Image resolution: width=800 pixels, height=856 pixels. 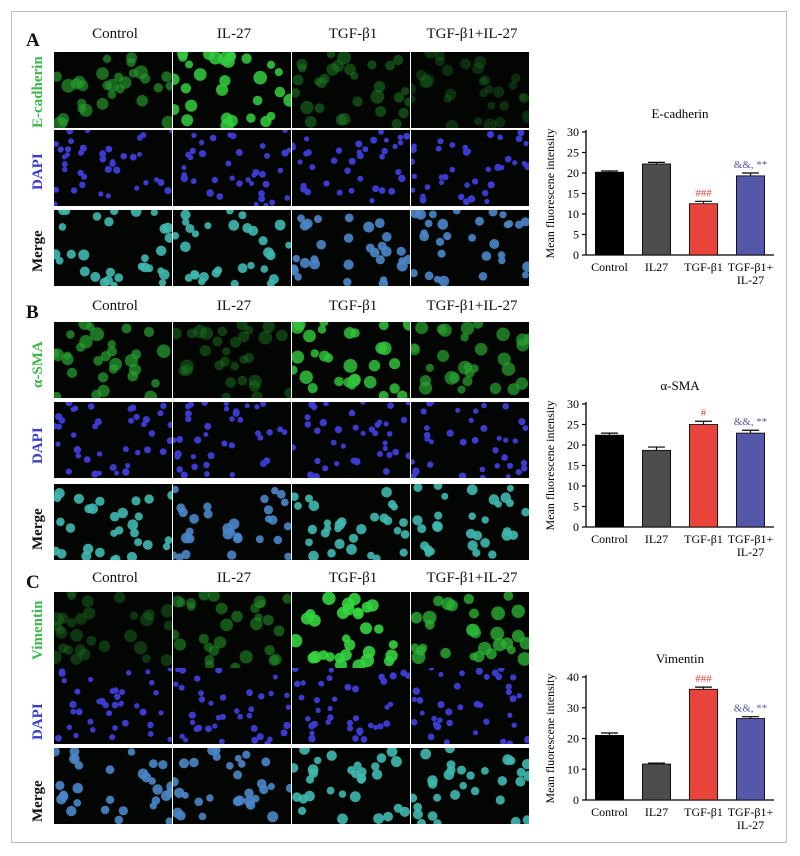 I want to click on panel-letter-b: B, so click(x=32, y=312).